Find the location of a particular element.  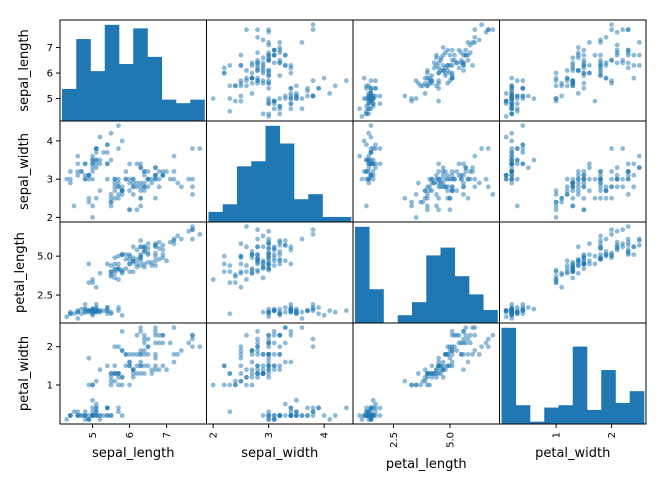

y-tick-label-petal_width: 1 is located at coordinates (50, 385).